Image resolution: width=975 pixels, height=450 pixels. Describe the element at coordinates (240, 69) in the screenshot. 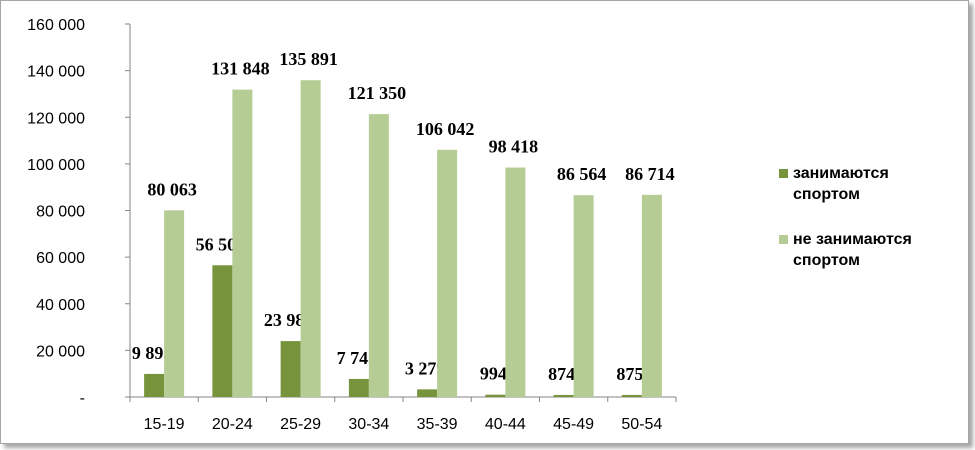

I see `data-label: 131 848` at that location.